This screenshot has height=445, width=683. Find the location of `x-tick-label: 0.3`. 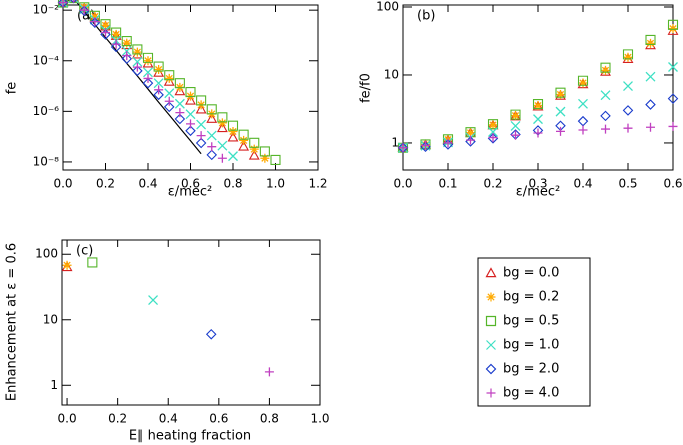

x-tick-label: 0.3 is located at coordinates (537, 184).